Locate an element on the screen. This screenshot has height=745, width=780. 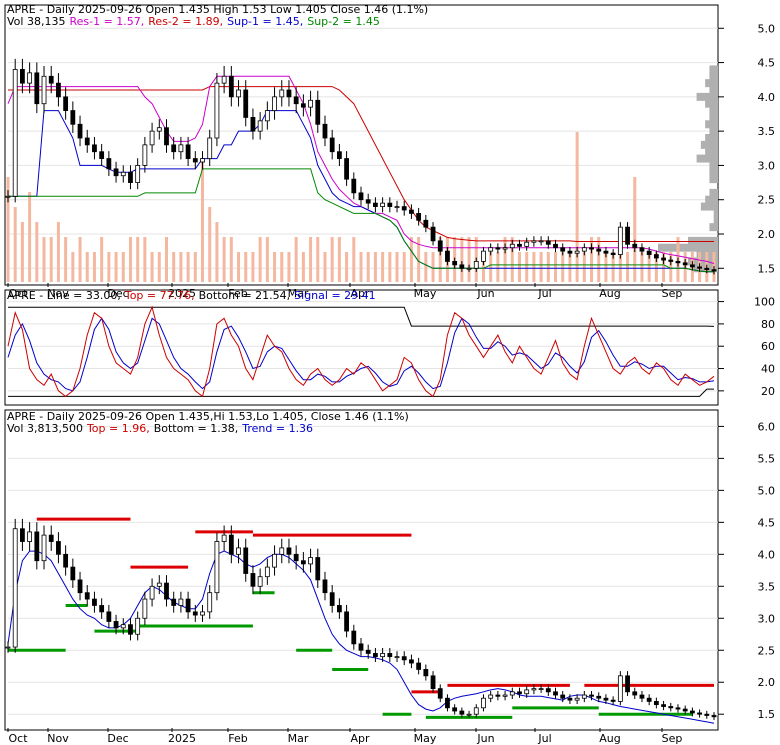
x-tick-label: Sep is located at coordinates (672, 738).